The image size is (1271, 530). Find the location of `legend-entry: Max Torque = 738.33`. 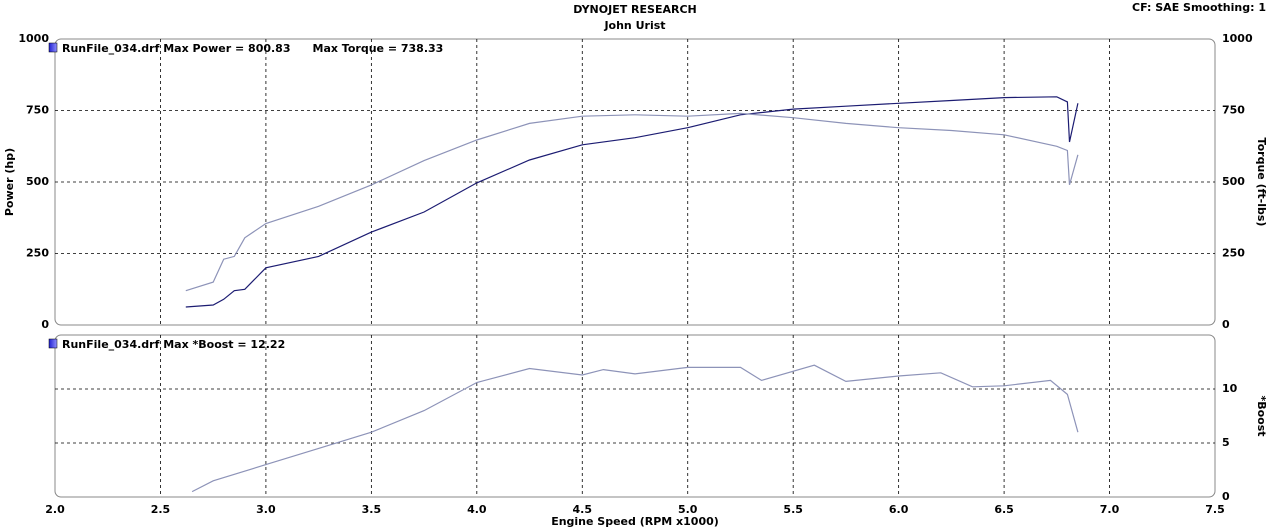

legend-entry: Max Torque = 738.33 is located at coordinates (378, 48).